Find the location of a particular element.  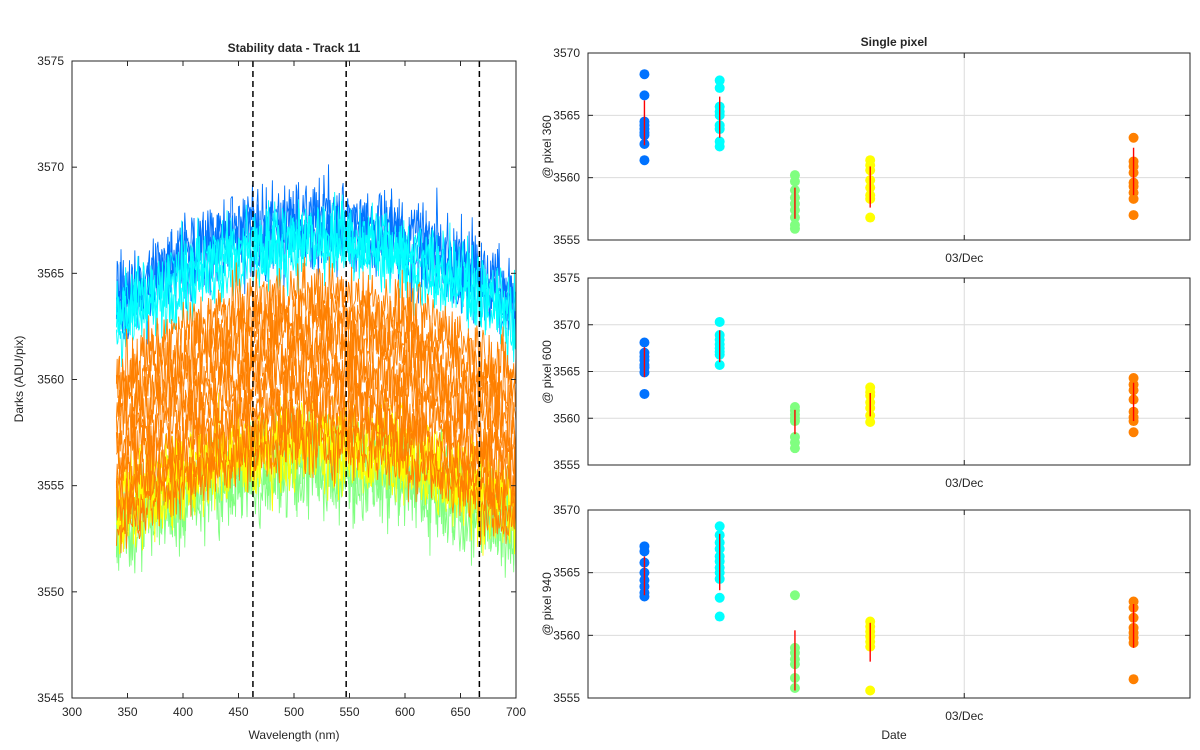

x-tick-label: 500 is located at coordinates (294, 712).